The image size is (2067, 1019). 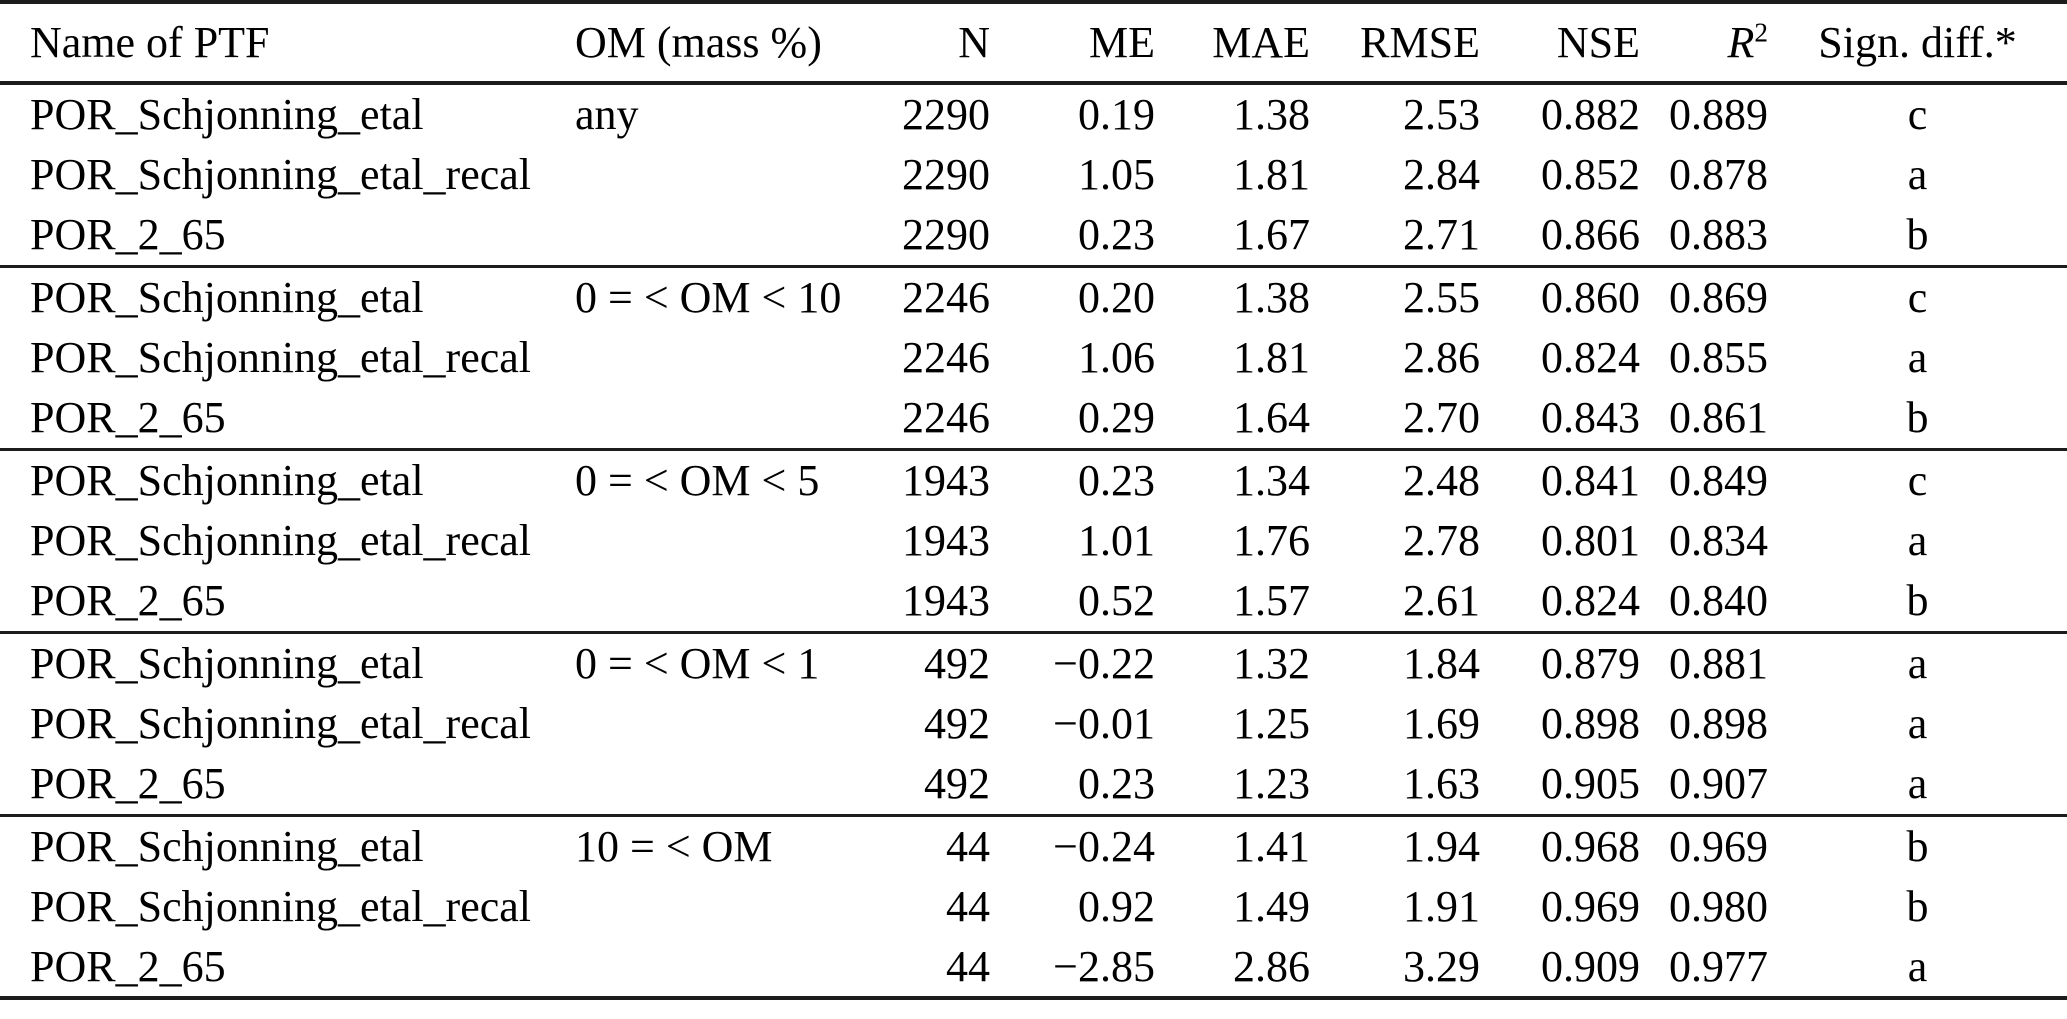 What do you see at coordinates (1395, 478) in the screenshot?
I see `rmse-cell: 2.48` at bounding box center [1395, 478].